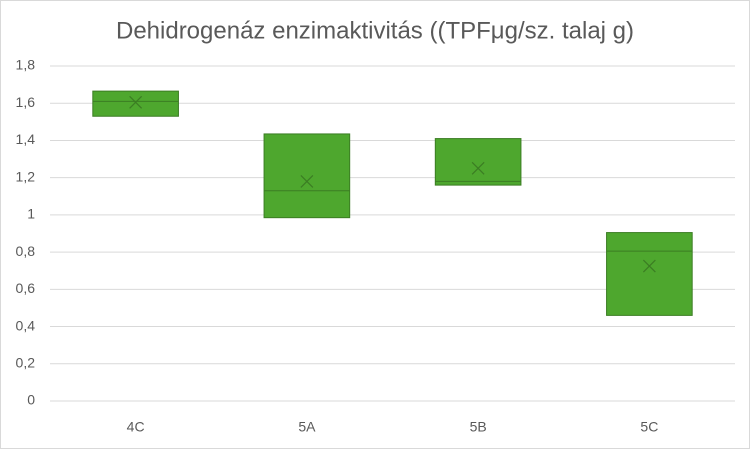  What do you see at coordinates (26, 325) in the screenshot?
I see `y-tick-label: 0,4` at bounding box center [26, 325].